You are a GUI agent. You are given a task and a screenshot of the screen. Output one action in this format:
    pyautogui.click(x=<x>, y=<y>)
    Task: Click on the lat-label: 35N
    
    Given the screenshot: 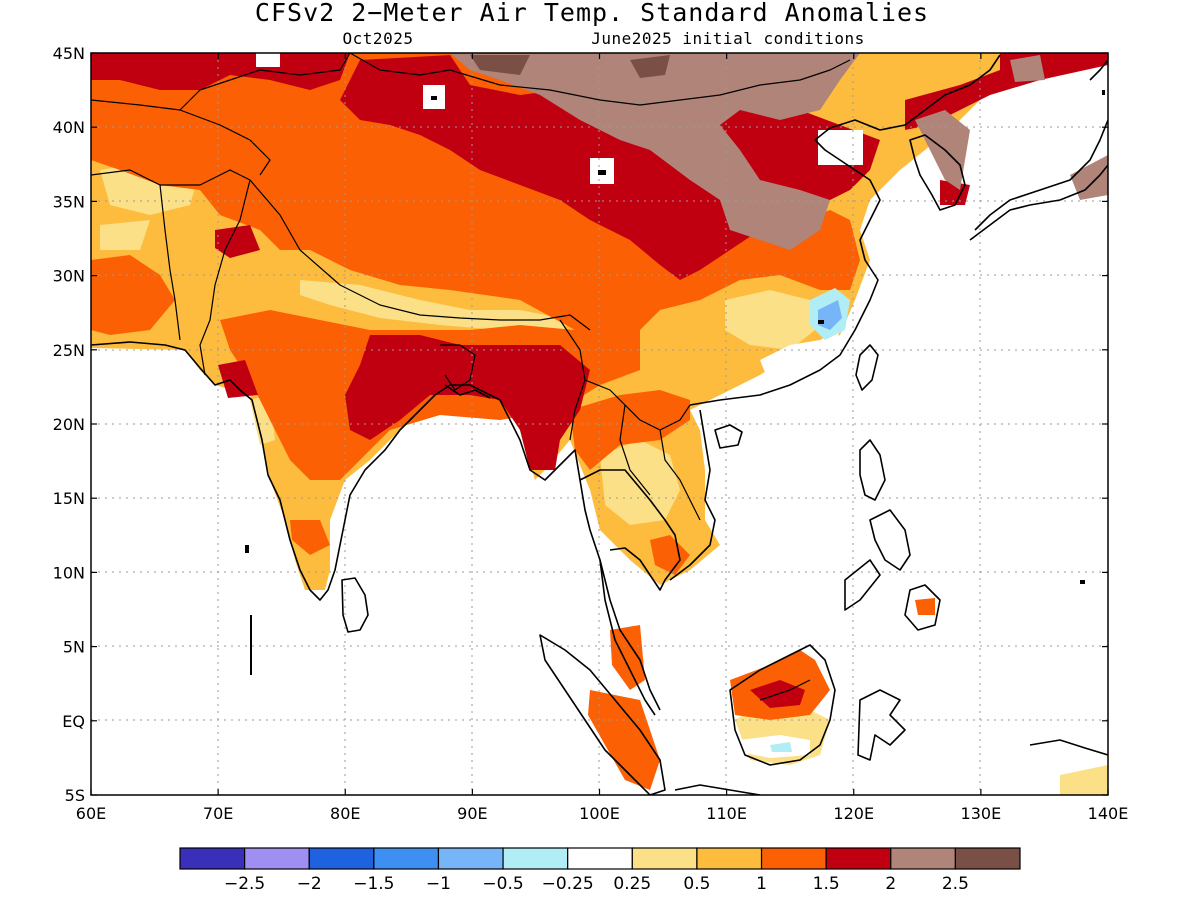 What is the action you would take?
    pyautogui.click(x=69, y=201)
    